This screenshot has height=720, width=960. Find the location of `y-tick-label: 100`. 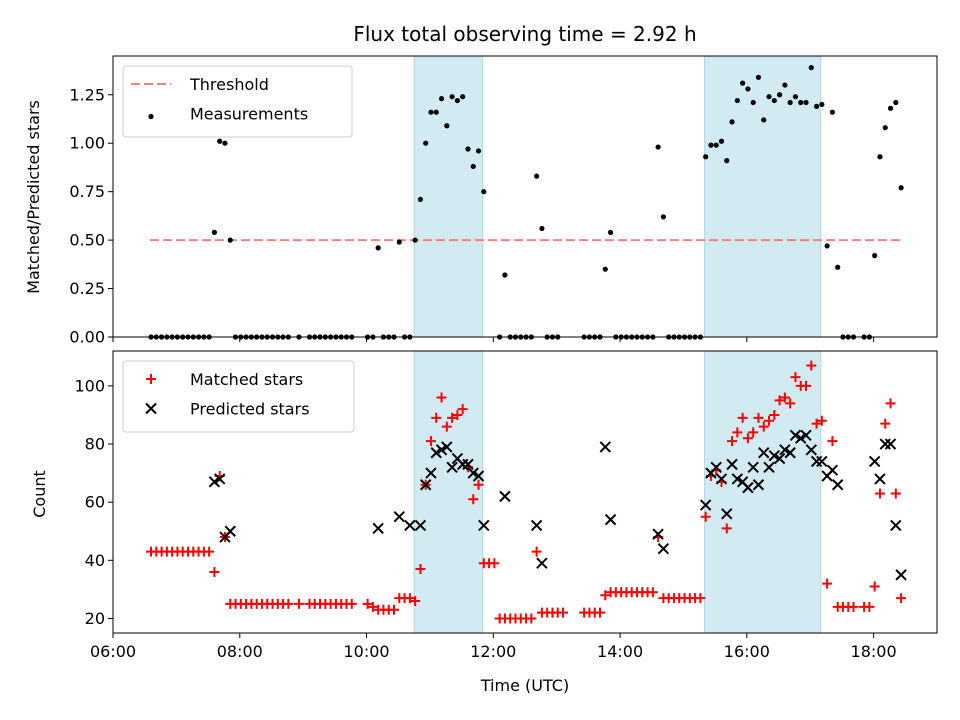

y-tick-label: 100 is located at coordinates (89, 385).